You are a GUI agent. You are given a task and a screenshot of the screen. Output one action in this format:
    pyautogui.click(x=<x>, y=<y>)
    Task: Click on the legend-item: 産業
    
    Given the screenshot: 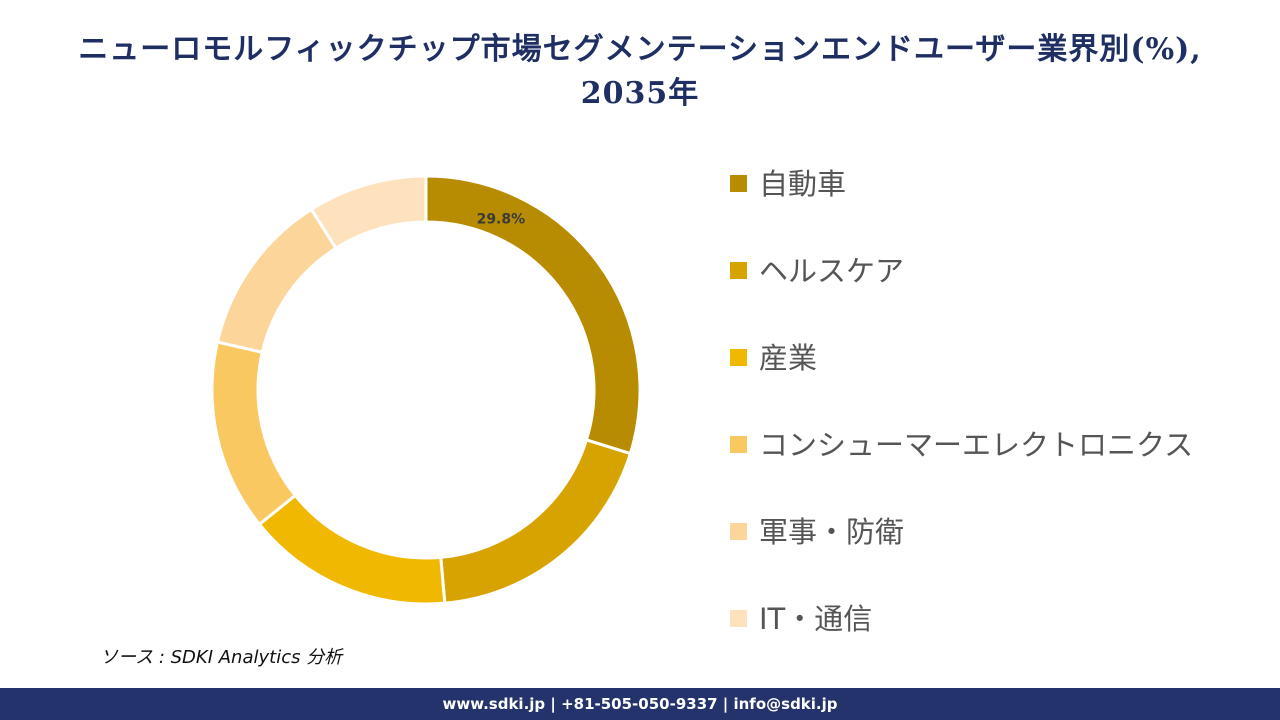 What is the action you would take?
    pyautogui.click(x=1000, y=357)
    